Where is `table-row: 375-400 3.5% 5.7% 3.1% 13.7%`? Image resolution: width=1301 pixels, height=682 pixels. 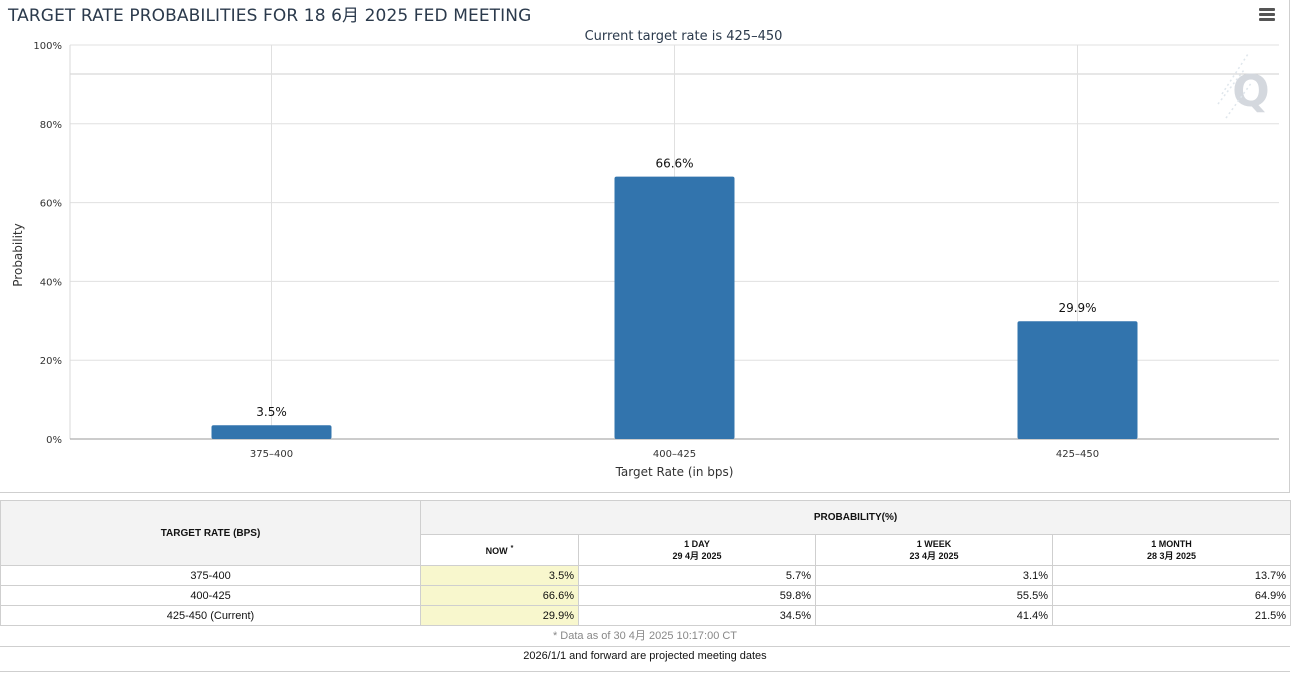 table-row: 375-400 3.5% 5.7% 3.1% 13.7% is located at coordinates (646, 575).